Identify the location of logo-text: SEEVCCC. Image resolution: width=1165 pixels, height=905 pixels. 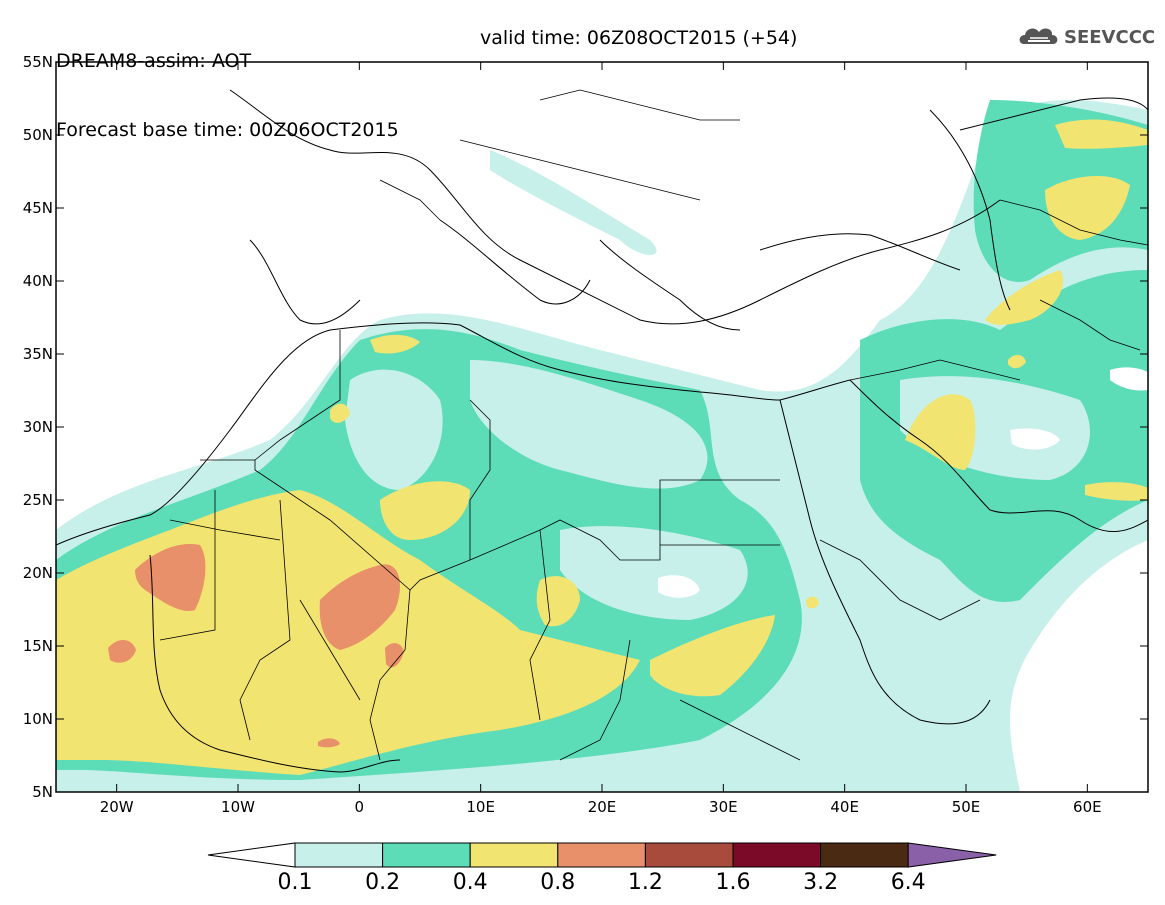
(1110, 37).